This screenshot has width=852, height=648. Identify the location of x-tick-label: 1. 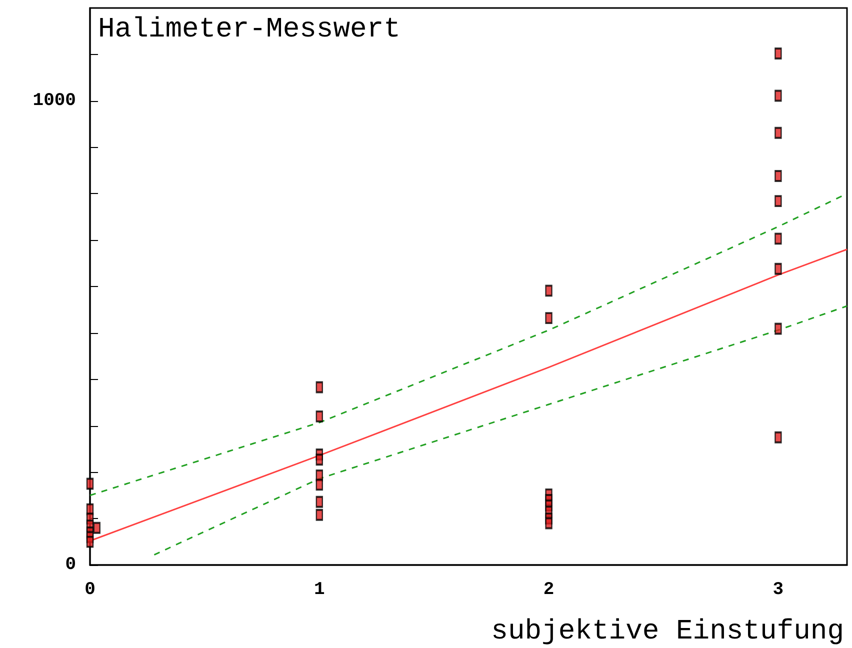
(319, 590).